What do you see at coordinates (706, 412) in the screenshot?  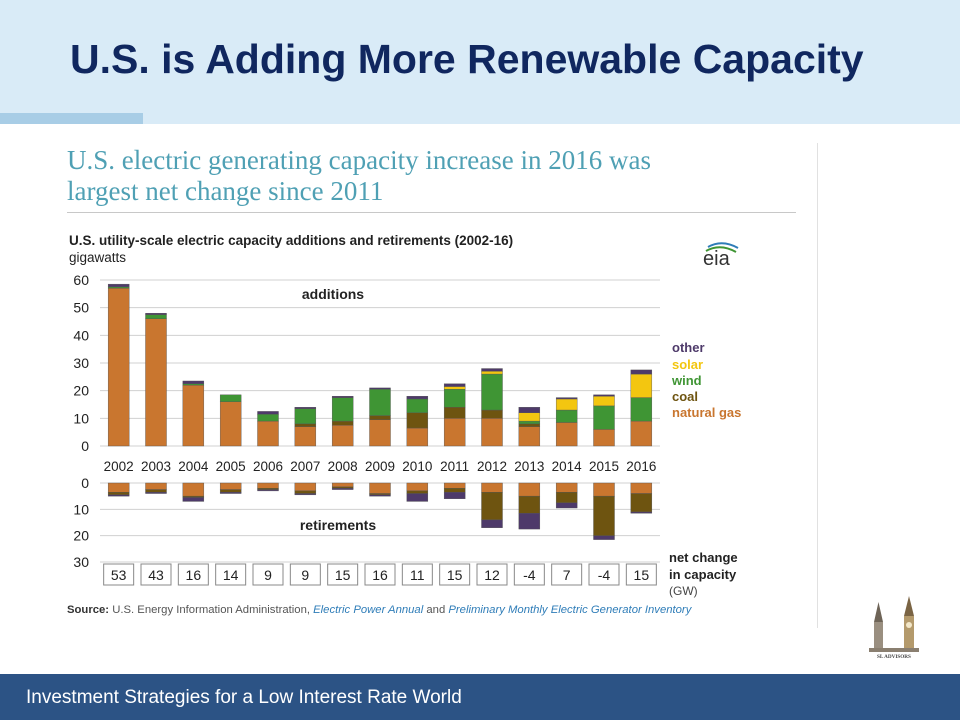 I see `legend-item-natural-gas: natural gas` at bounding box center [706, 412].